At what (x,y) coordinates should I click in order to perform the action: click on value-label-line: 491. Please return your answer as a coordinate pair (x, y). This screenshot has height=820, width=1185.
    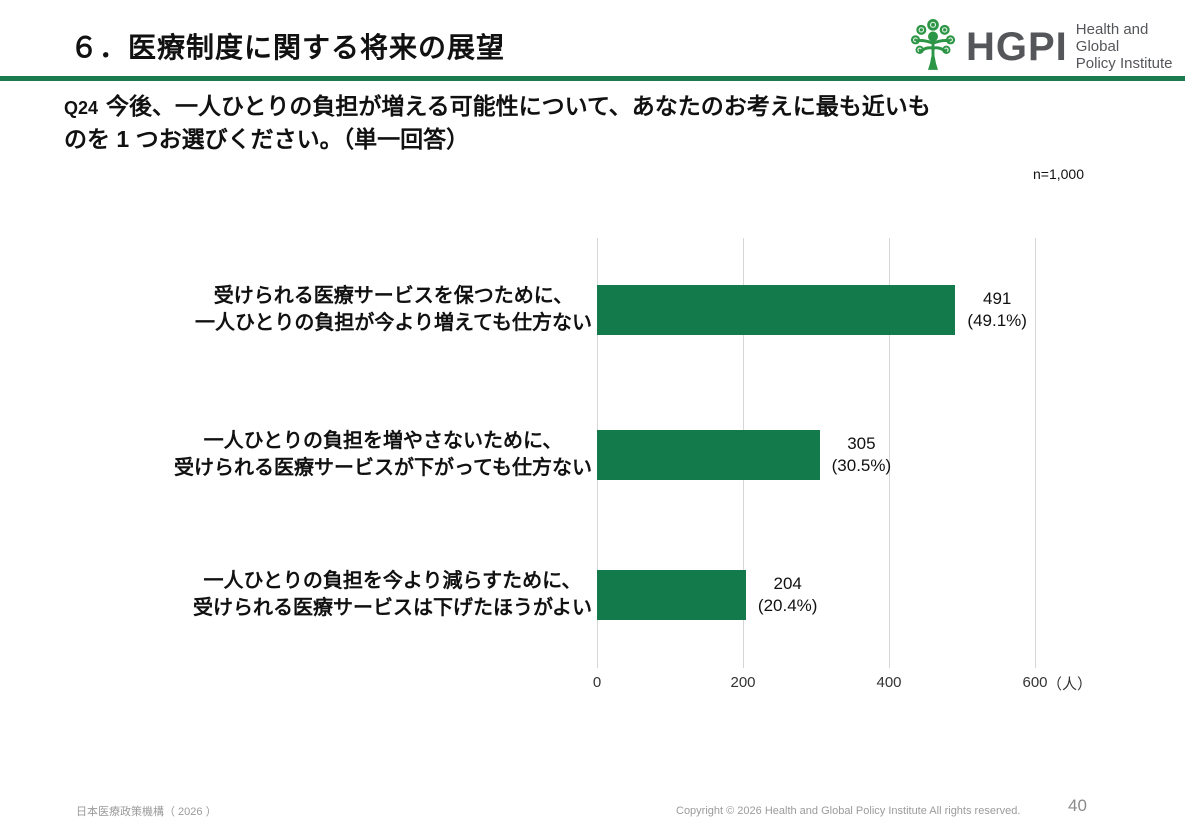
    Looking at the image, I should click on (997, 298).